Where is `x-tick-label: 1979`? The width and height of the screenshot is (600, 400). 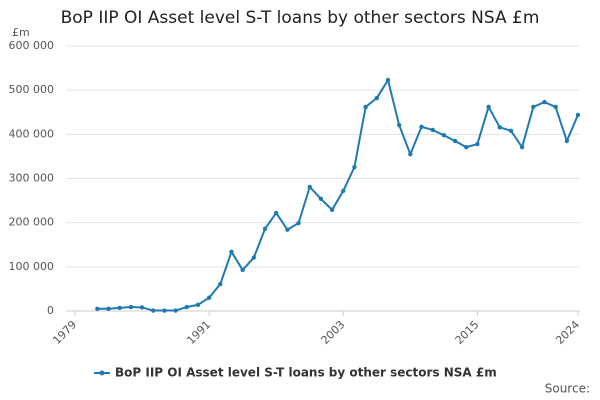 x-tick-label: 1979 is located at coordinates (64, 332).